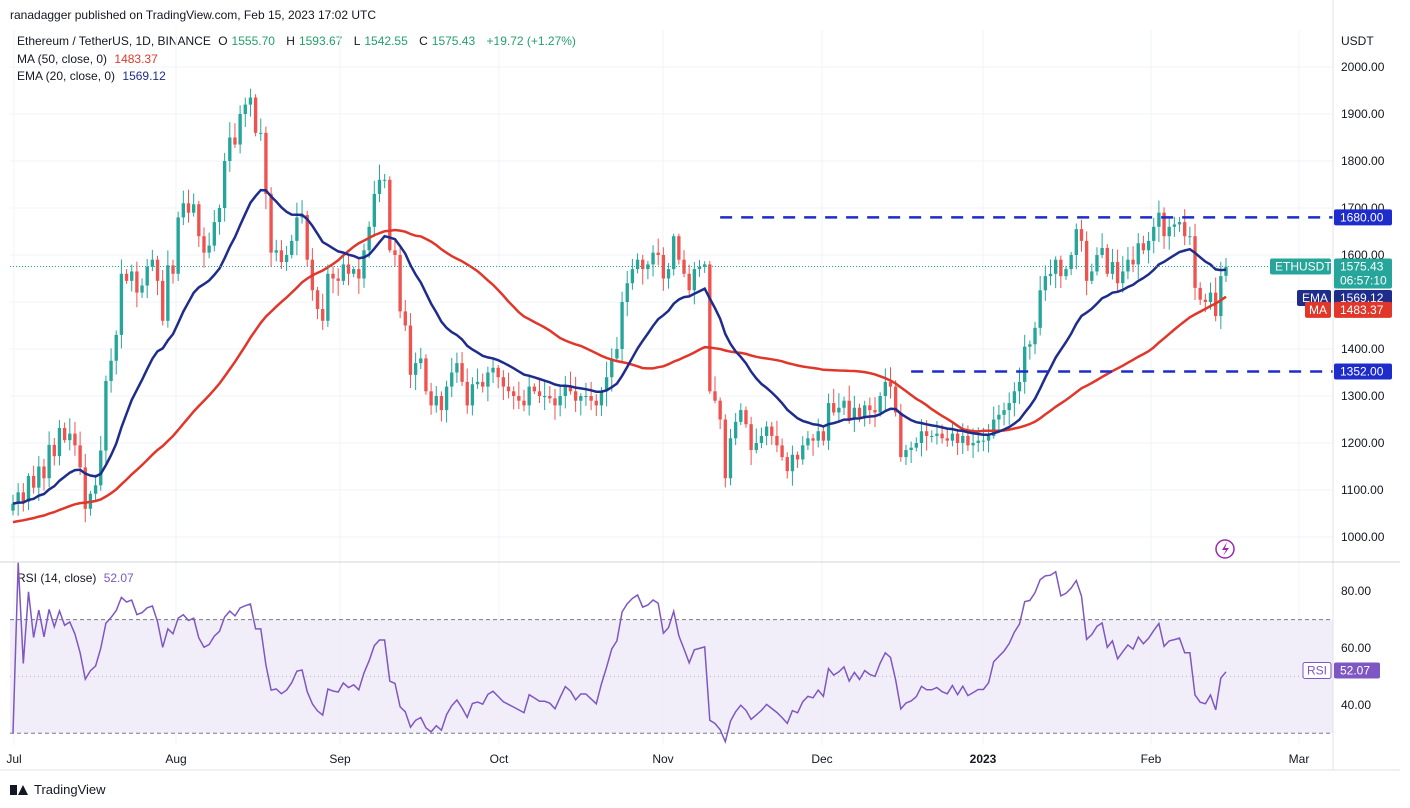  I want to click on ema-legend: EMA (20, close, 0) 1569.12, so click(93, 76).